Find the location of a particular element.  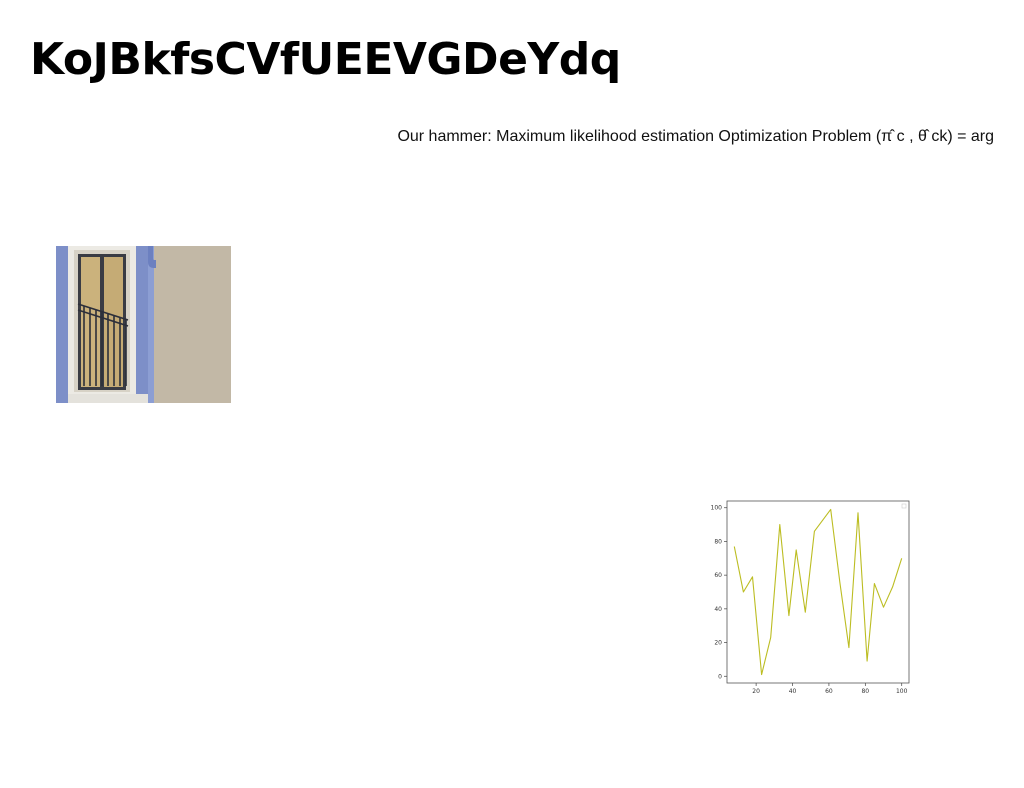

x-tick-label: 20 is located at coordinates (756, 691).